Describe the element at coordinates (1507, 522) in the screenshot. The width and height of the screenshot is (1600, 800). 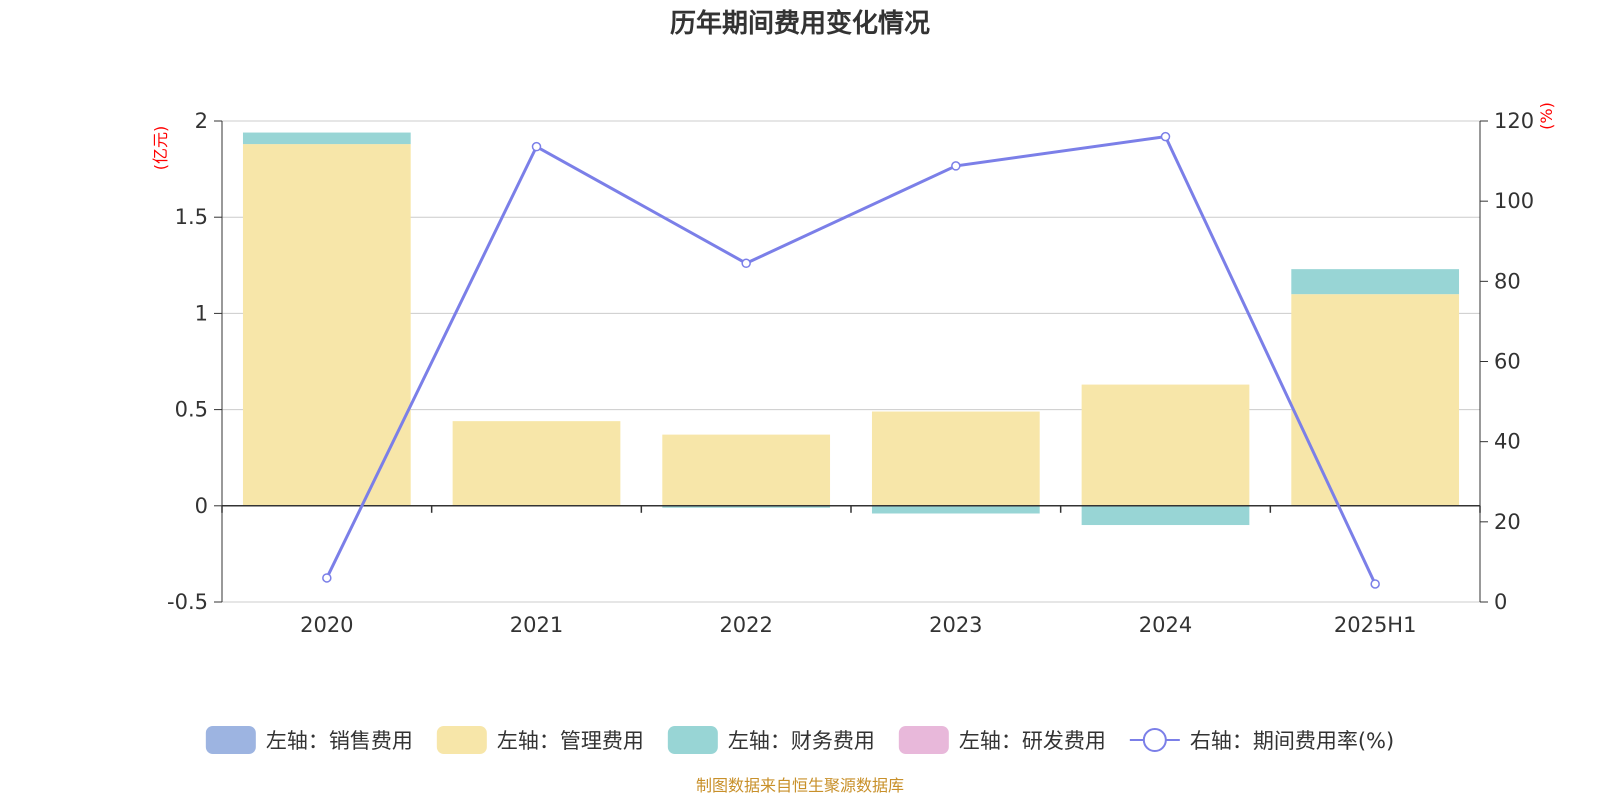
I see `right-tick-label: 20` at that location.